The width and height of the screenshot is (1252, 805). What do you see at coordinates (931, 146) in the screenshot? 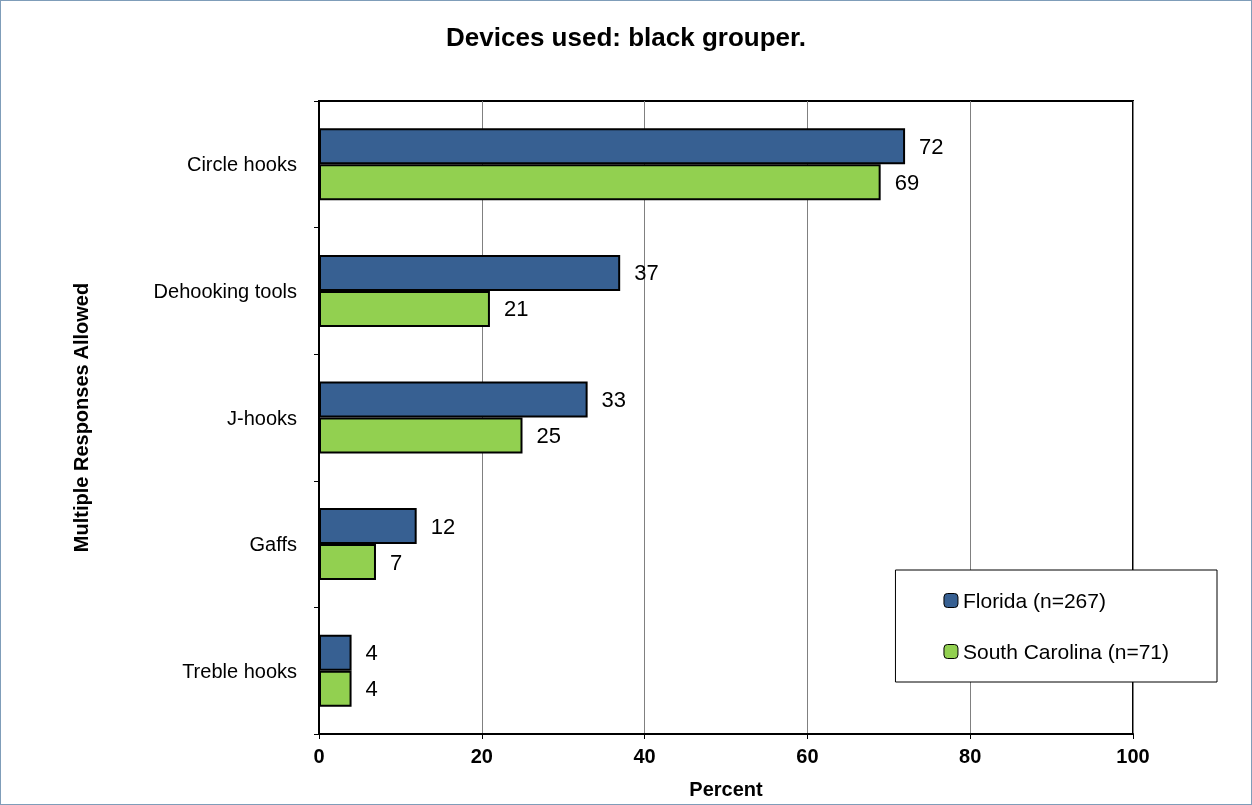
I see `data-label: 72` at bounding box center [931, 146].